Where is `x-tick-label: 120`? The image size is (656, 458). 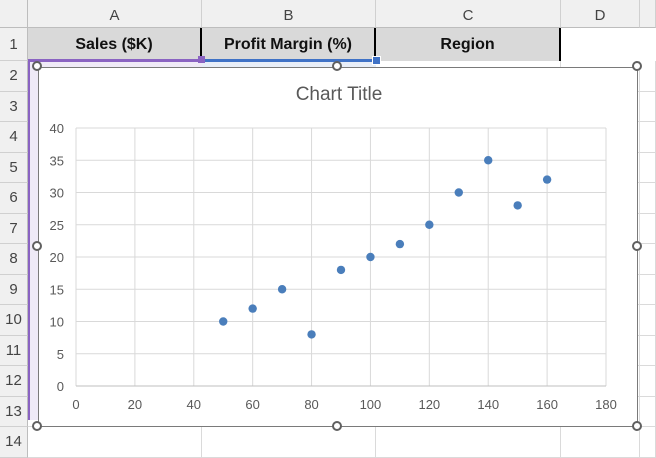 x-tick-label: 120 is located at coordinates (429, 404).